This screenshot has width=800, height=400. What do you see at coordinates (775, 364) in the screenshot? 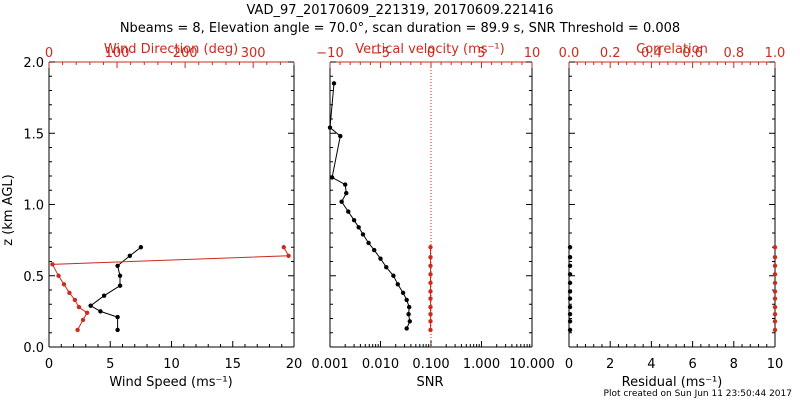
I see `residual-bottom-tick-label: 10` at bounding box center [775, 364].